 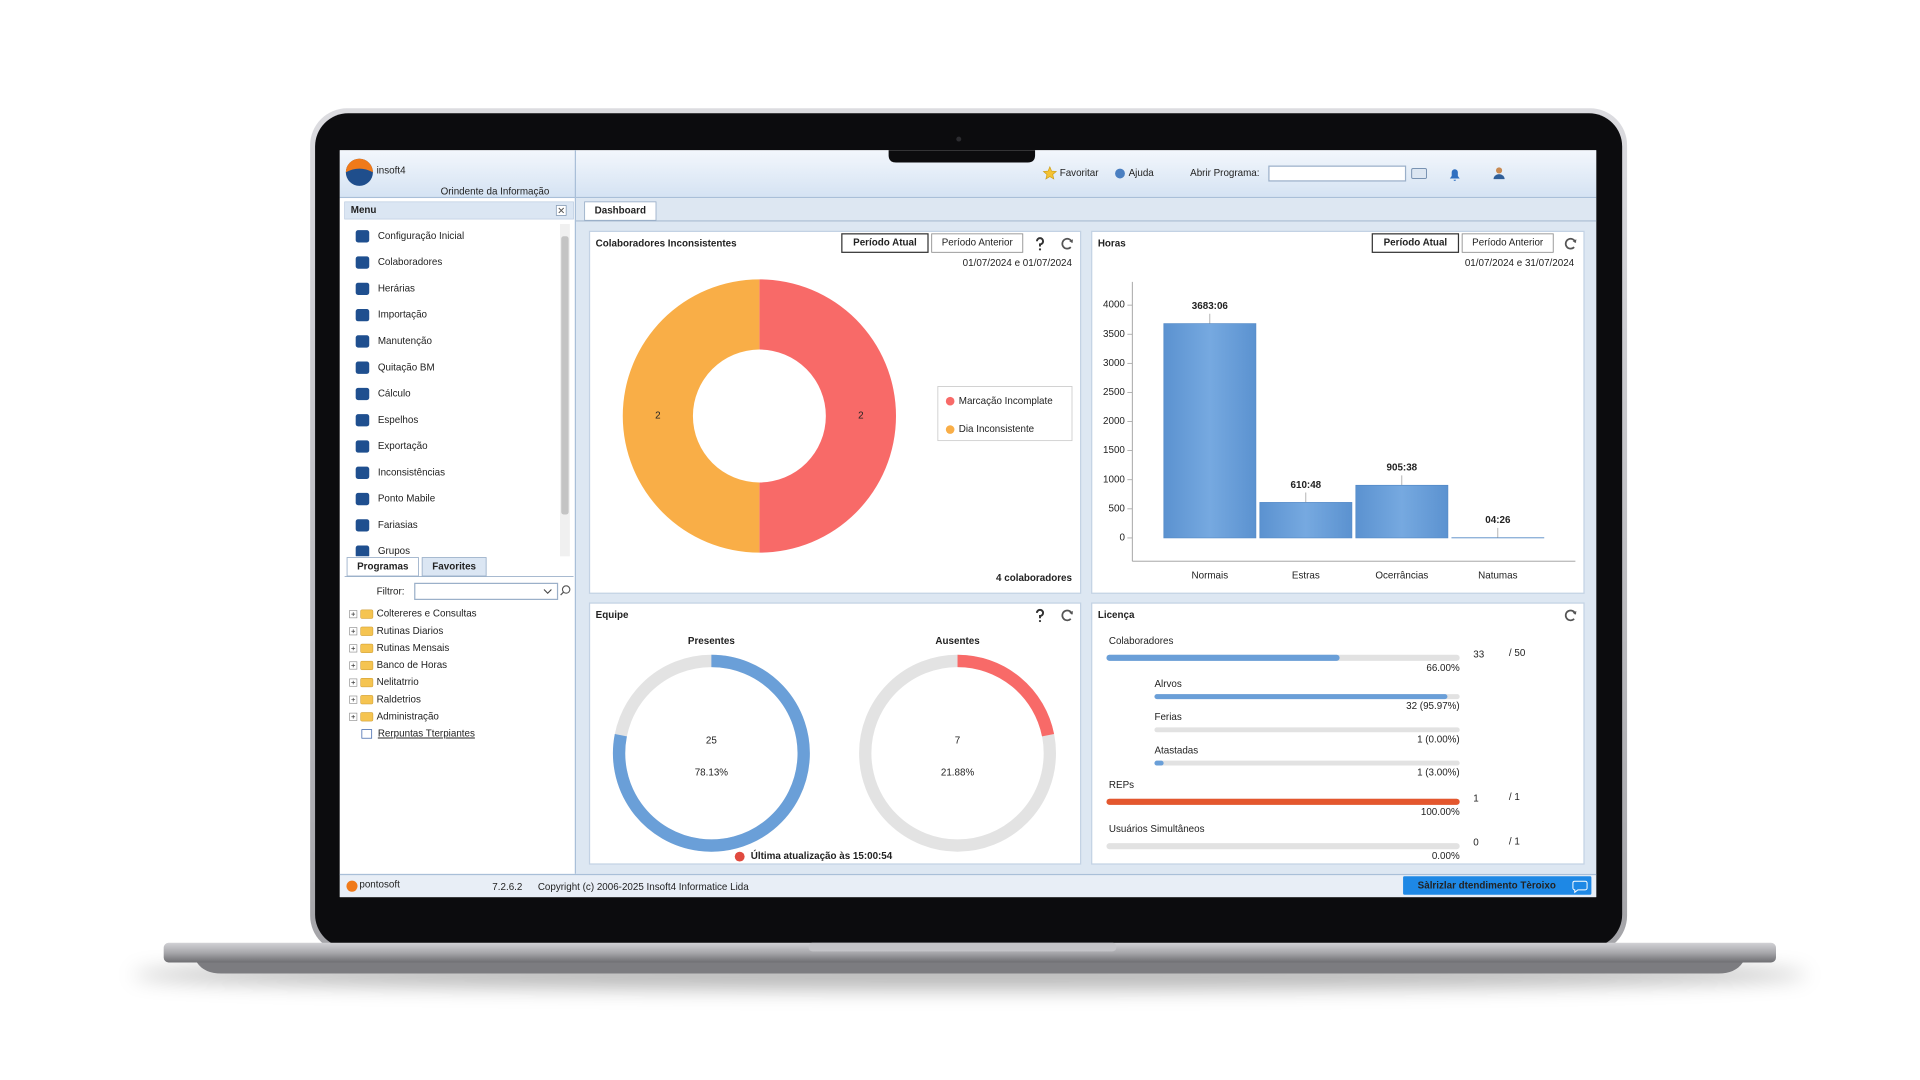 I want to click on tree-link: Rerpuntas Tterpiantes, so click(x=426, y=734).